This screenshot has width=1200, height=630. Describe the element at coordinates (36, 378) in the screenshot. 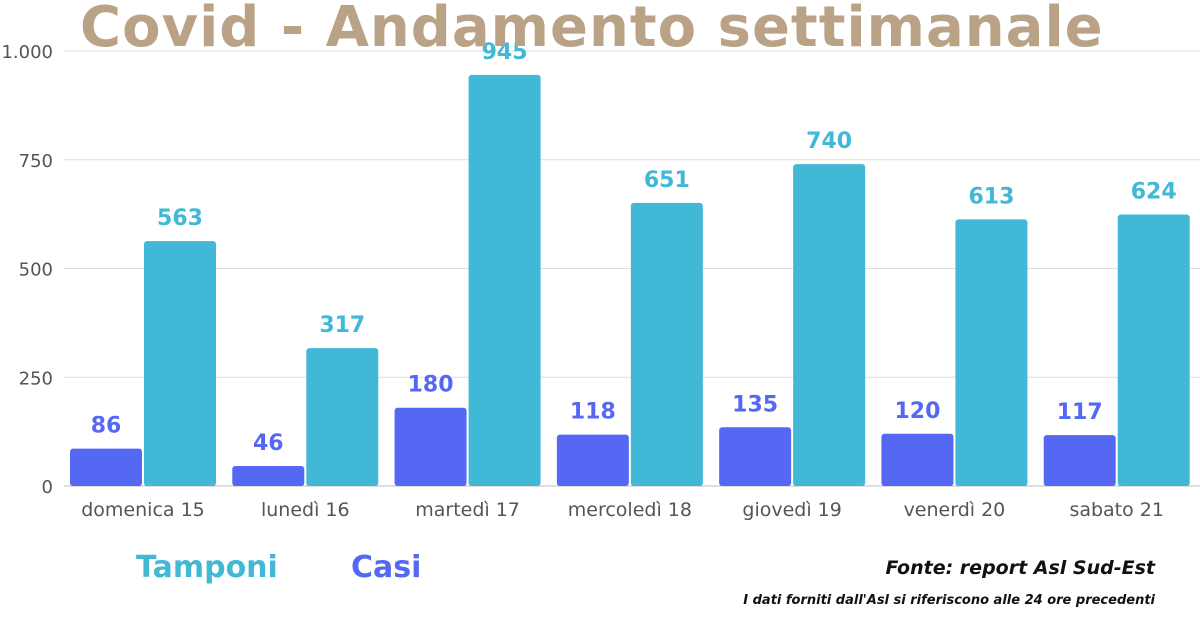

I see `y-tick-label: 250` at that location.